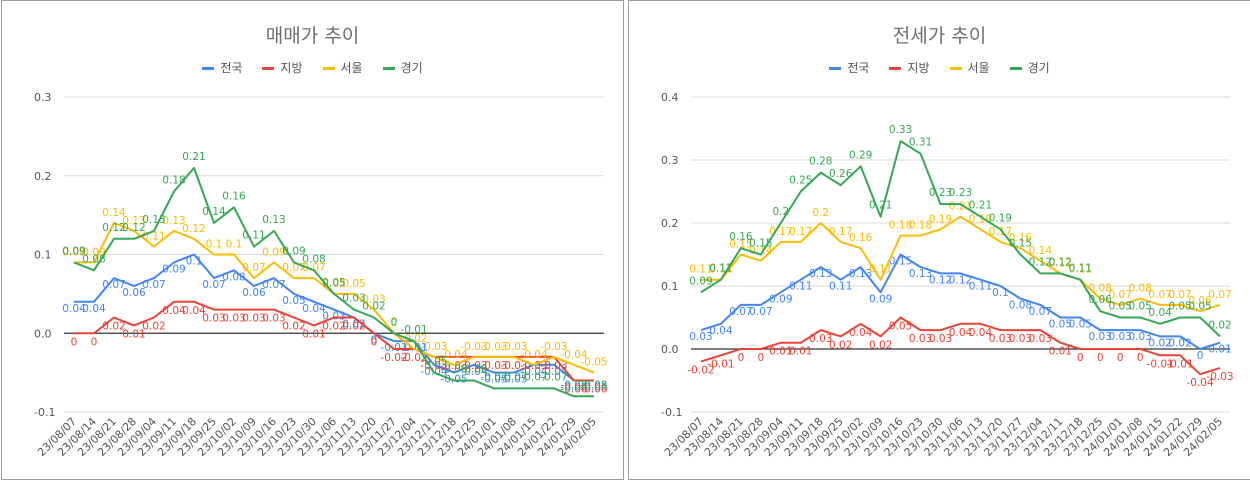 Image resolution: width=1250 pixels, height=482 pixels. What do you see at coordinates (860, 155) in the screenshot?
I see `data-label: 0.29` at bounding box center [860, 155].